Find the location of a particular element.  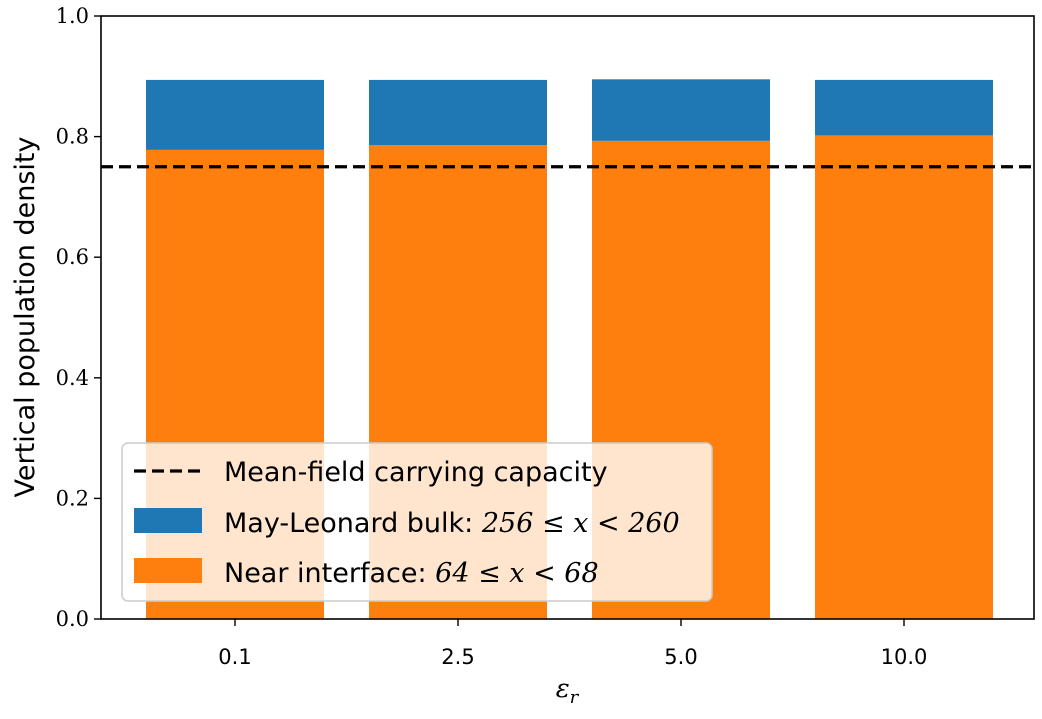

bar-near-interface-10.0 is located at coordinates (904, 377).